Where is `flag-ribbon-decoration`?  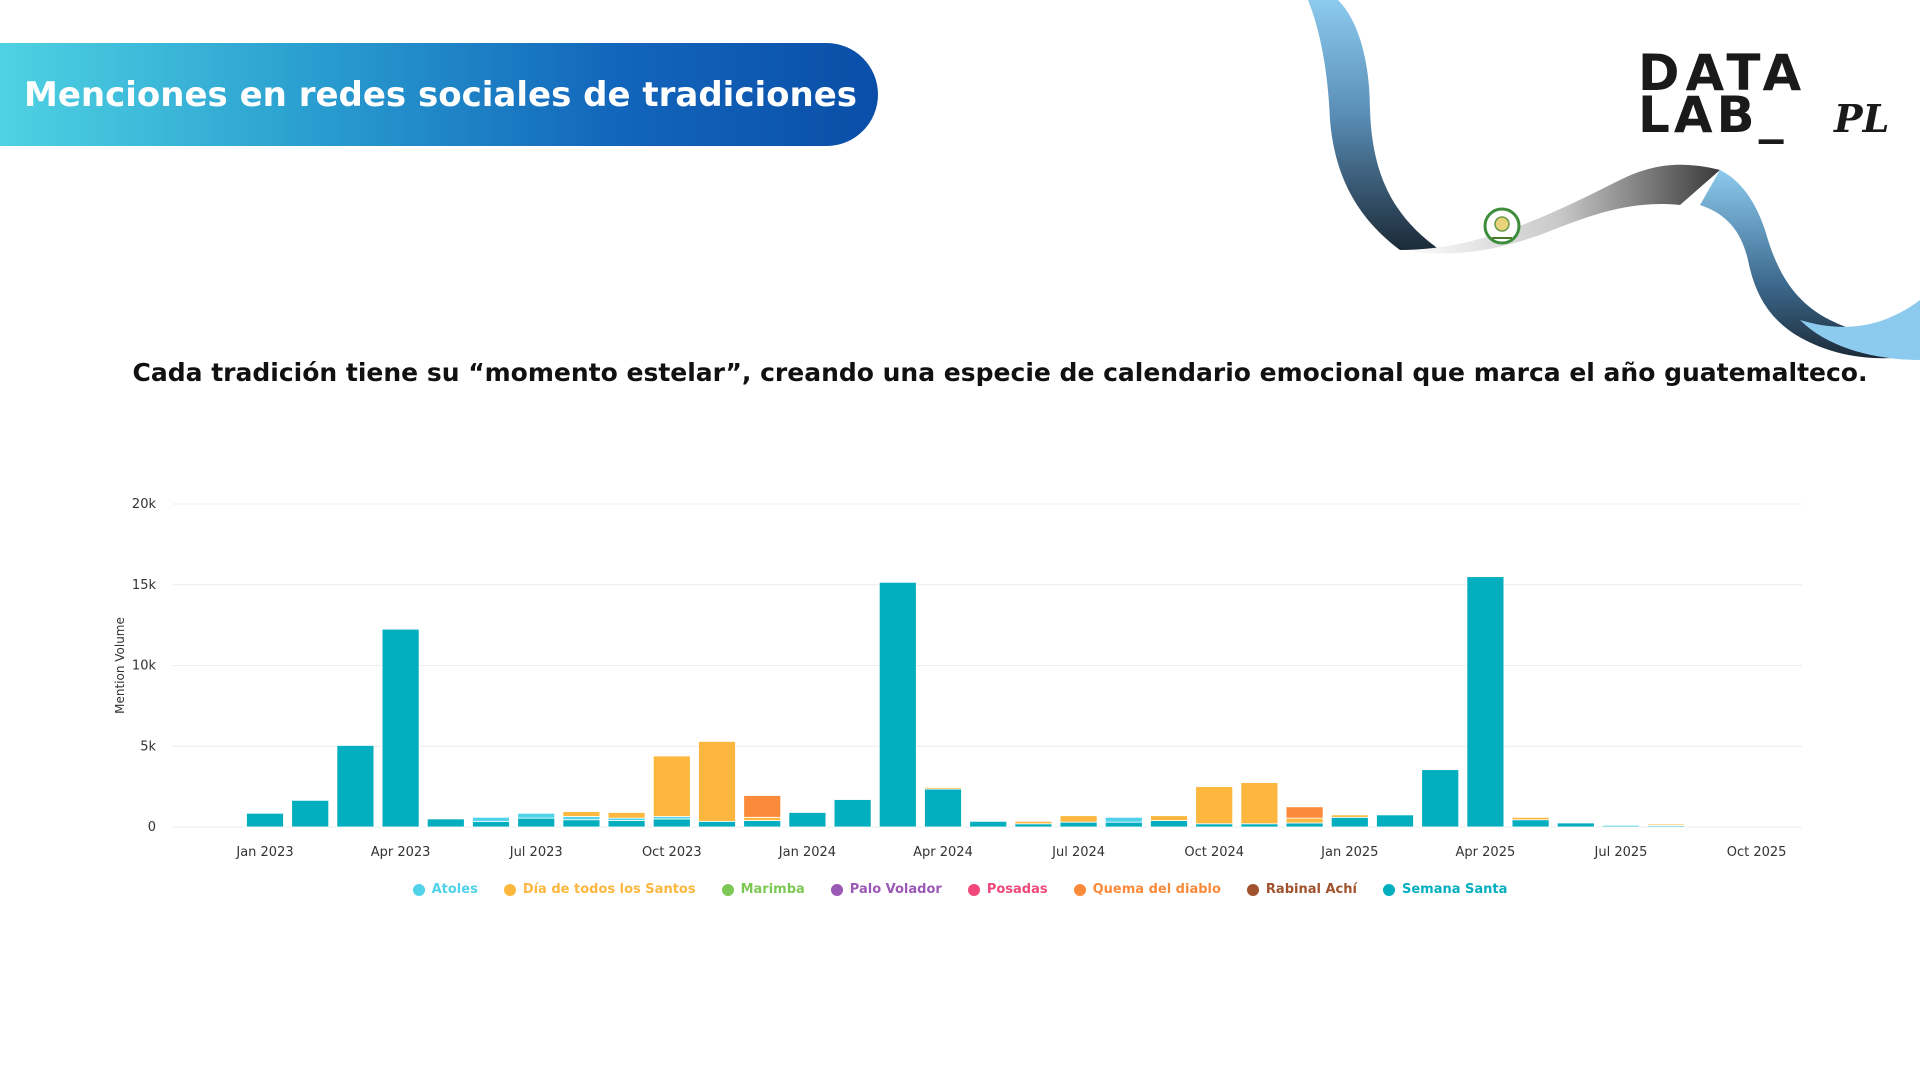 flag-ribbon-decoration is located at coordinates (1614, 180).